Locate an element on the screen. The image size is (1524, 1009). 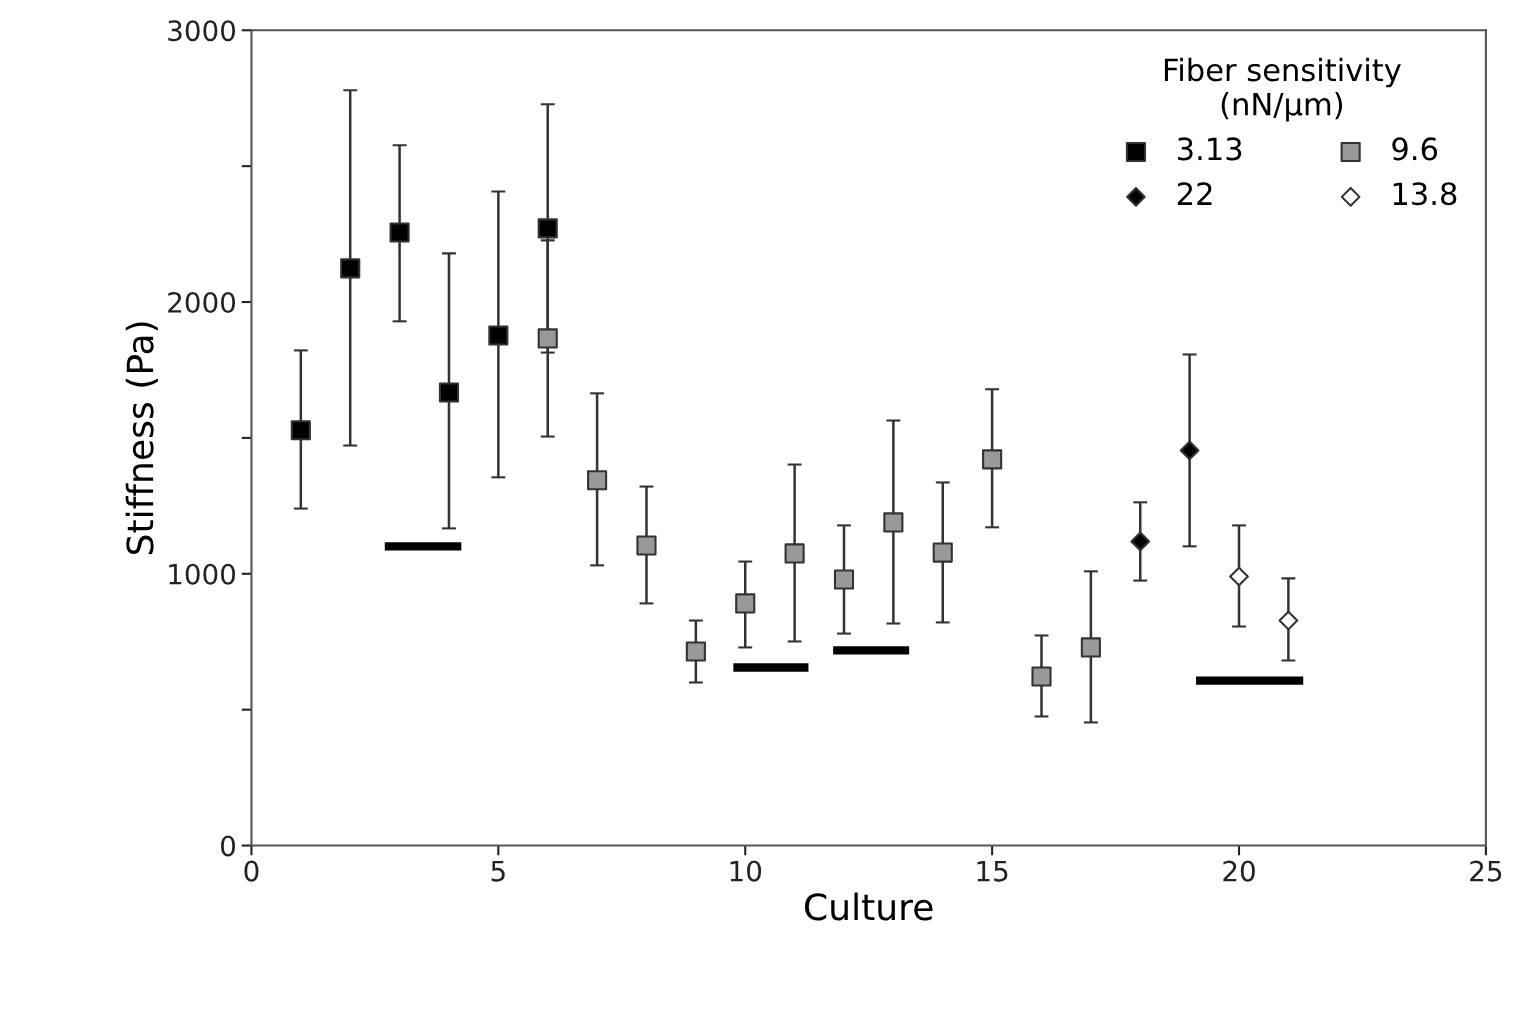
legend-label: 3.13 is located at coordinates (1210, 149).